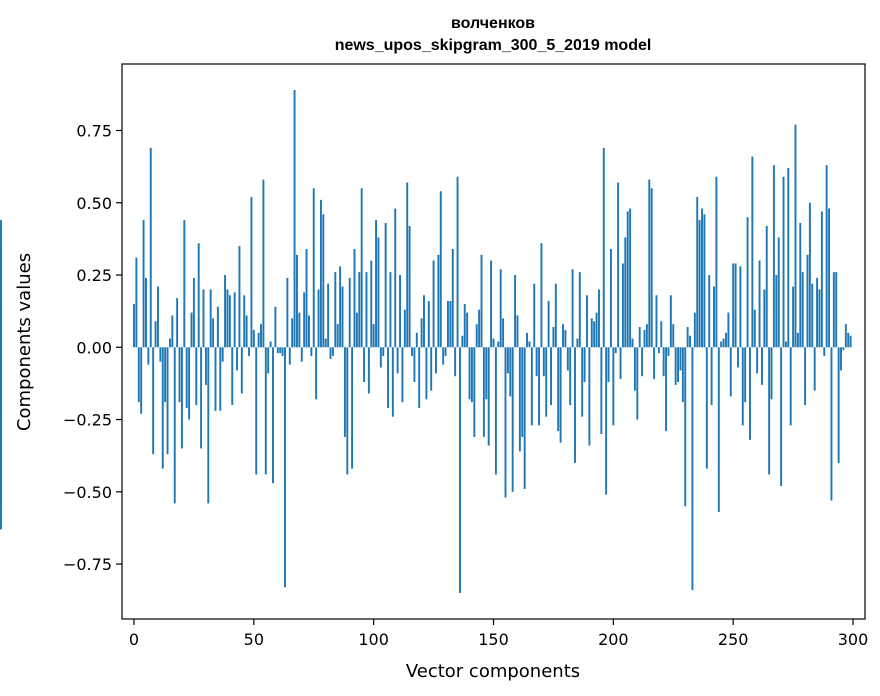  I want to click on x-tick-label: 100, so click(373, 639).